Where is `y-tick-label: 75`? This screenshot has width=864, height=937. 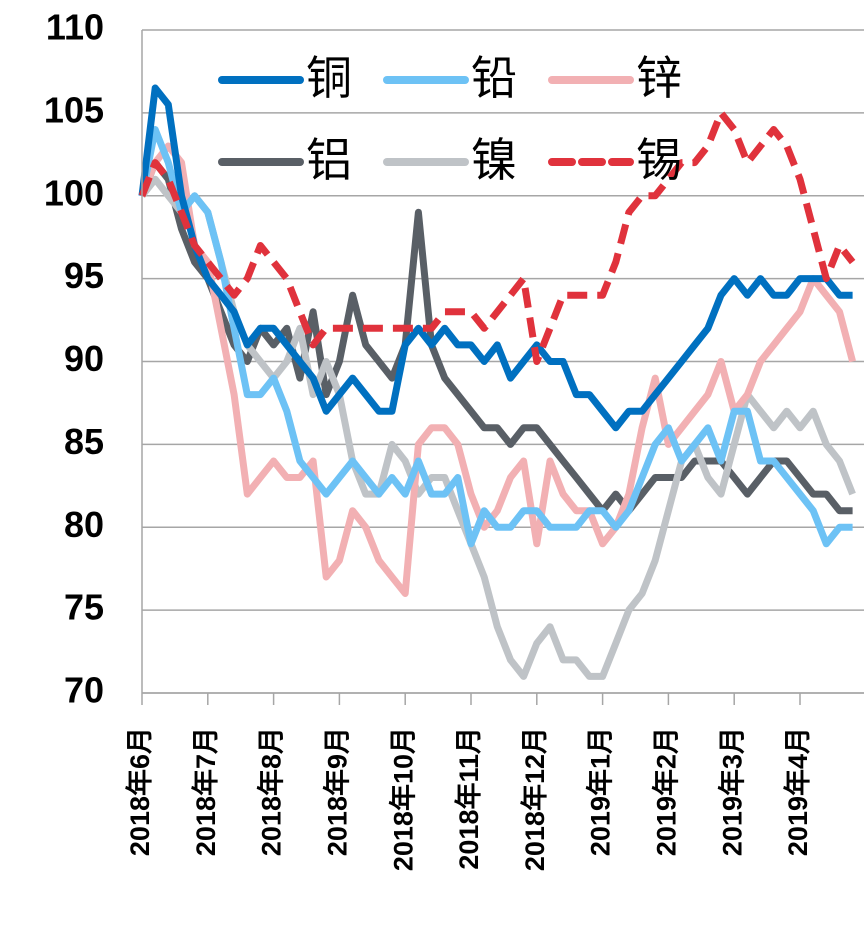
y-tick-label: 75 is located at coordinates (84, 607).